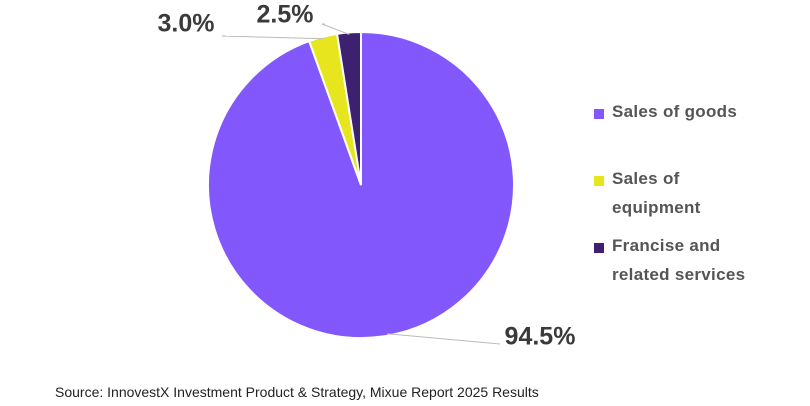 The height and width of the screenshot is (406, 810). What do you see at coordinates (285, 15) in the screenshot?
I see `data-label: 2.5%` at bounding box center [285, 15].